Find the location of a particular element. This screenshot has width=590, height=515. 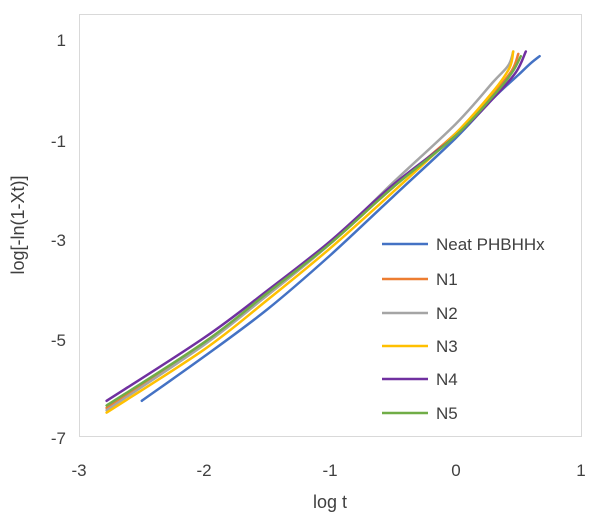

x-axis-title: log t is located at coordinates (330, 502).